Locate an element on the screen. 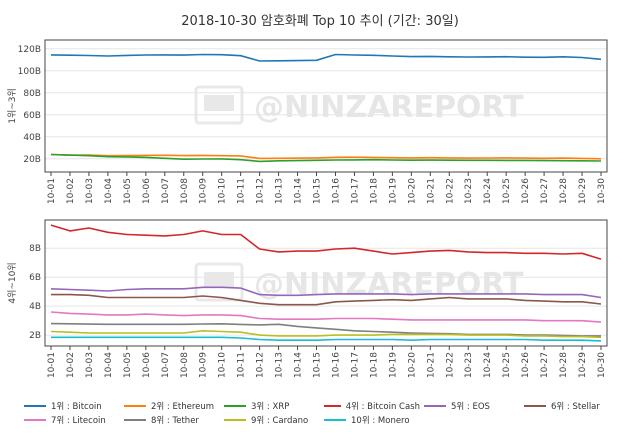  legend-item: 3위 : XRP is located at coordinates (270, 406).